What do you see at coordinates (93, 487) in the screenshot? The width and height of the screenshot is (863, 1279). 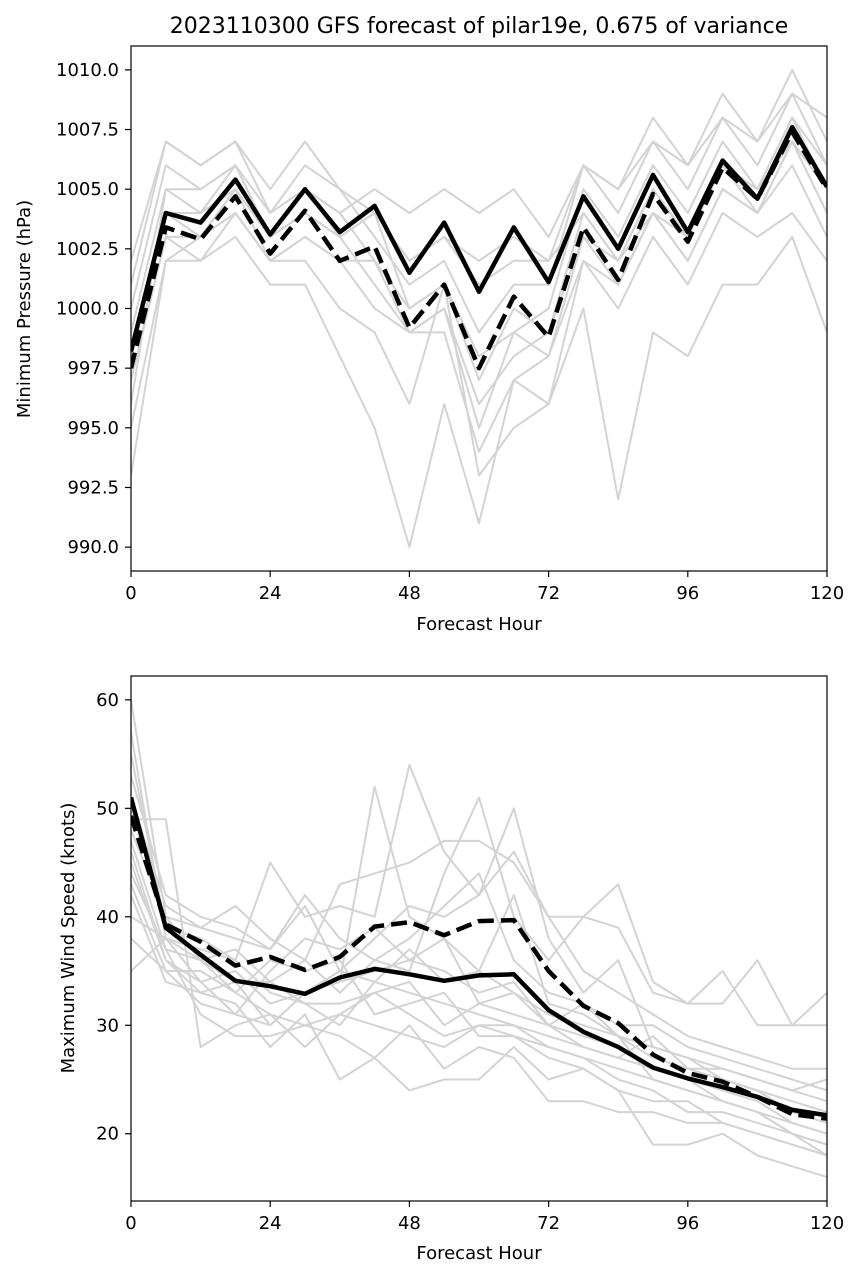 I see `y-tick-label: 992.5` at bounding box center [93, 487].